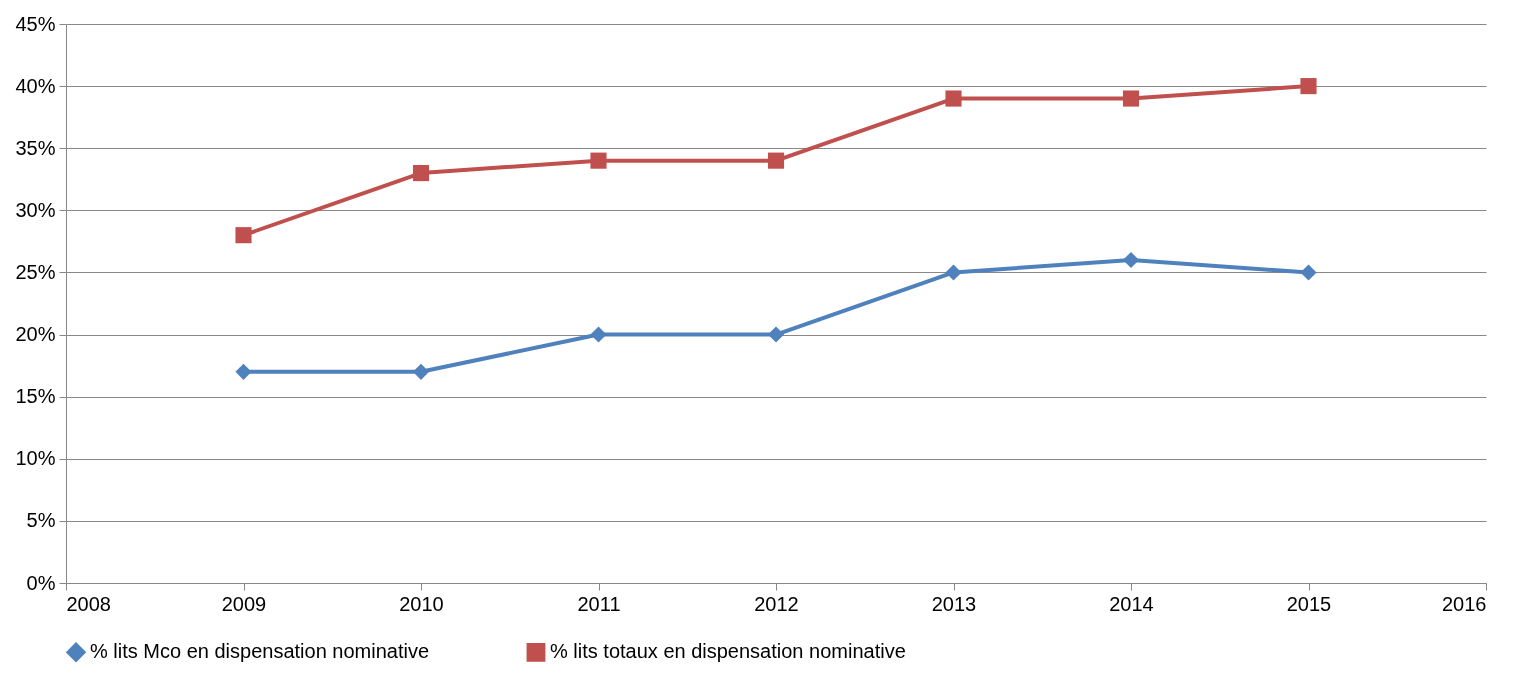  Describe the element at coordinates (728, 651) in the screenshot. I see `legend-label: % lits totaux en dispensation nominative` at that location.